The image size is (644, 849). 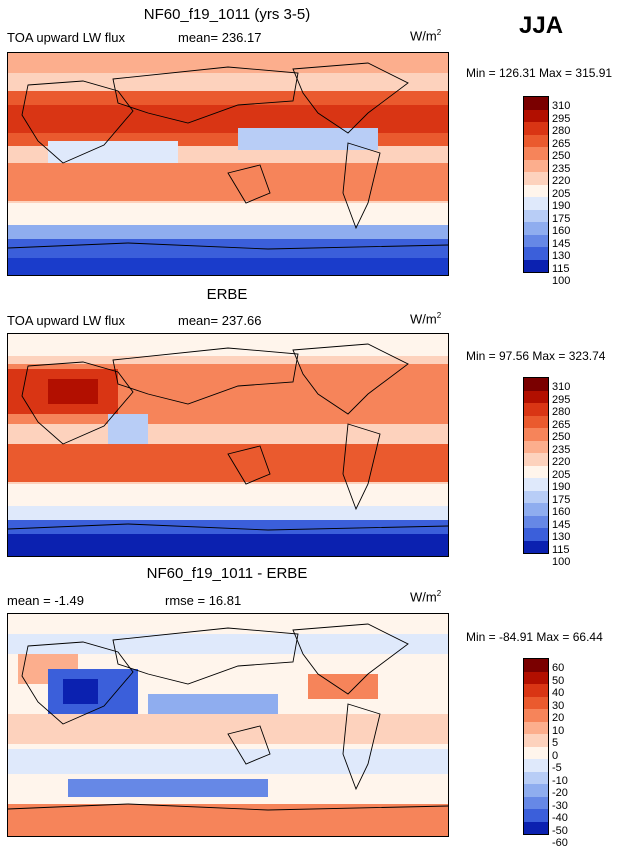 What do you see at coordinates (227, 573) in the screenshot?
I see `panel-3-title: NF60_f19_1011 - ERBE` at bounding box center [227, 573].